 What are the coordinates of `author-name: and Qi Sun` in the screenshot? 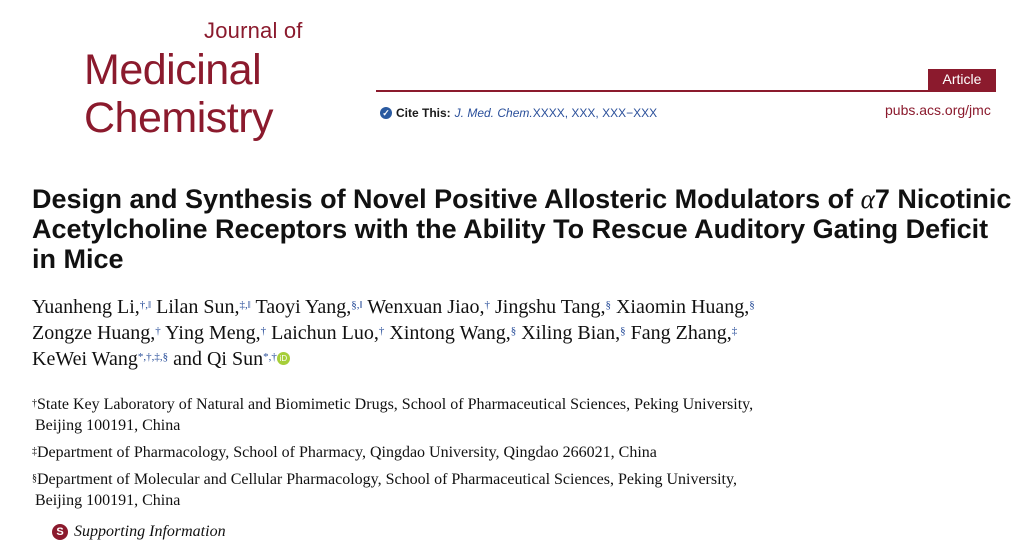 It's located at (218, 359).